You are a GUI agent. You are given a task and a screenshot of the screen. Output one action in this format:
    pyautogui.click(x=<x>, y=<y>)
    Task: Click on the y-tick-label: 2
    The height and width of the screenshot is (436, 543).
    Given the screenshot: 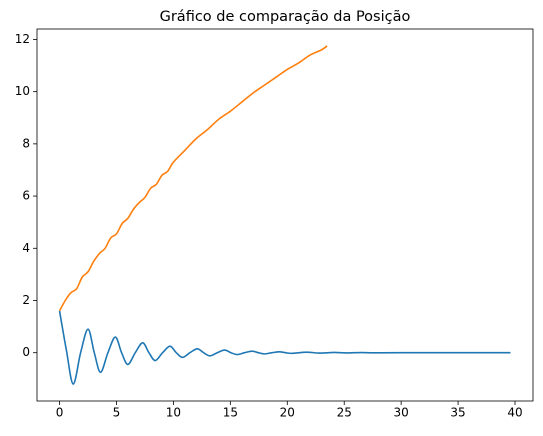 What is the action you would take?
    pyautogui.click(x=26, y=300)
    